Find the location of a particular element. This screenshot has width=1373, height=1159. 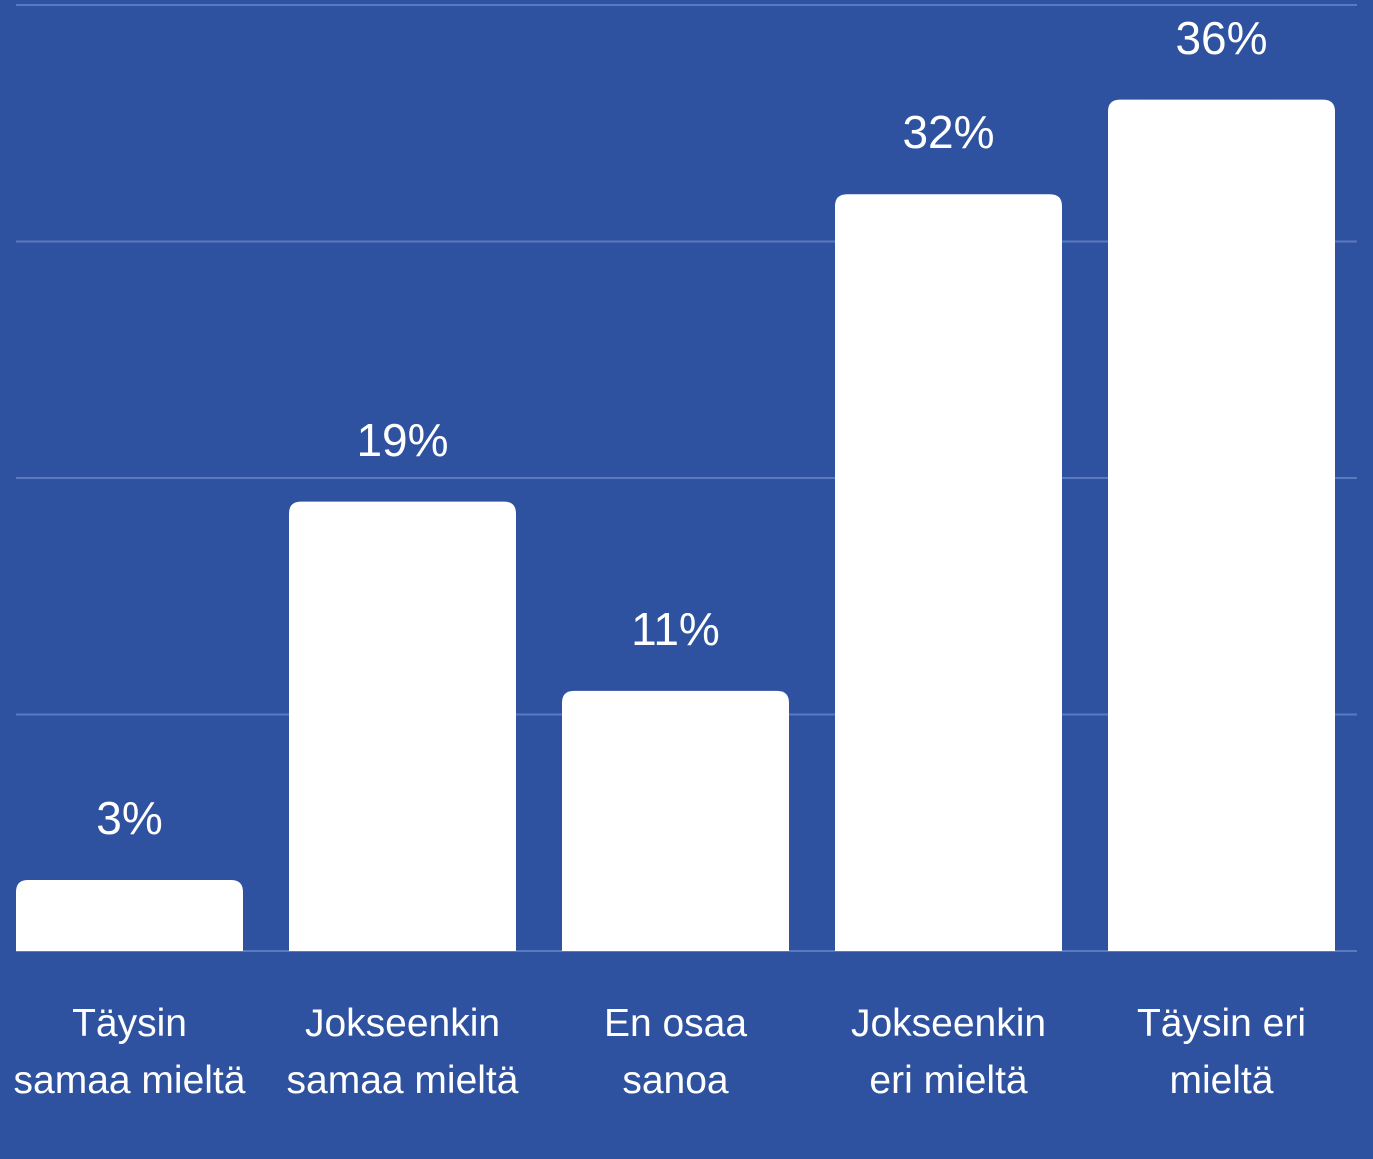

x-tick-label: Täysin eri mieltä is located at coordinates (1221, 1052).